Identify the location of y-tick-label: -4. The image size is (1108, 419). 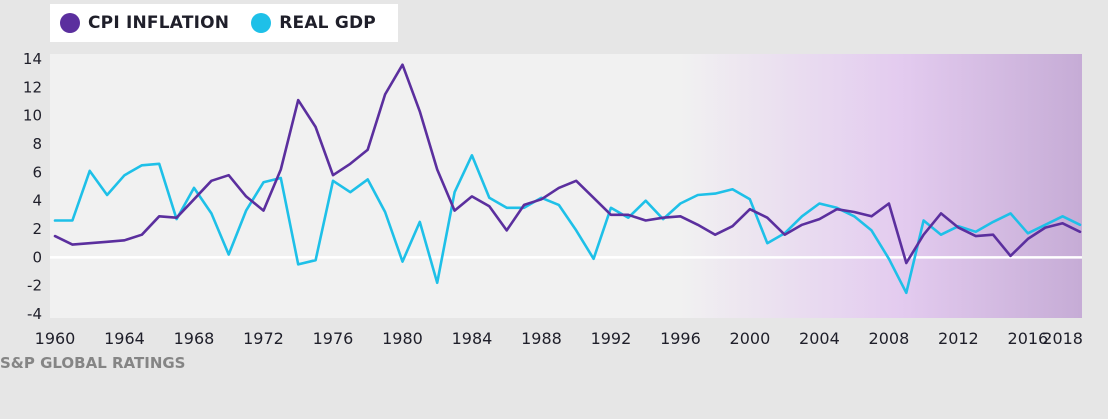
(34, 314).